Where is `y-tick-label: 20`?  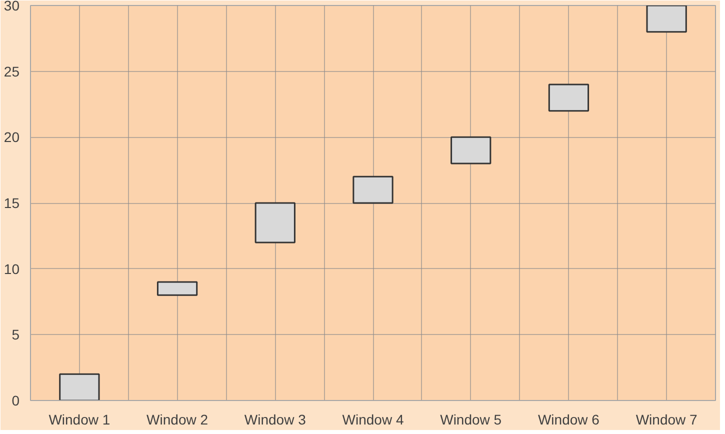 y-tick-label: 20 is located at coordinates (12, 137).